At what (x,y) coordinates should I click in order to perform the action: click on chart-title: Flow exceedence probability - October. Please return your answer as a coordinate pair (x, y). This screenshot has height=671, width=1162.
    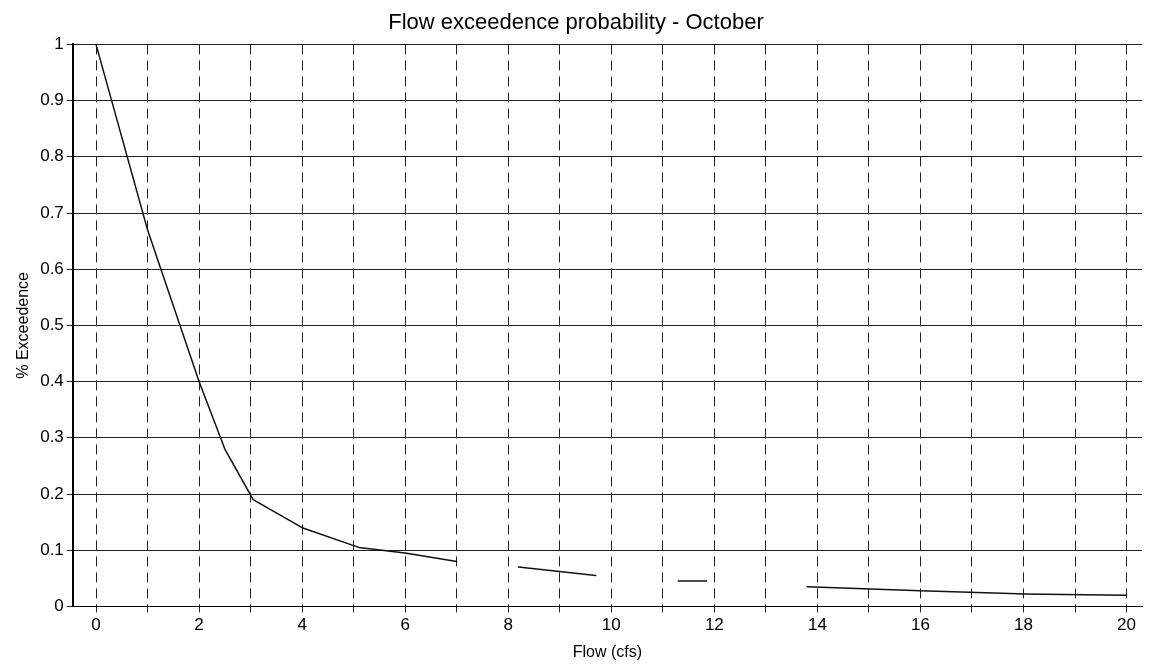
    Looking at the image, I should click on (576, 22).